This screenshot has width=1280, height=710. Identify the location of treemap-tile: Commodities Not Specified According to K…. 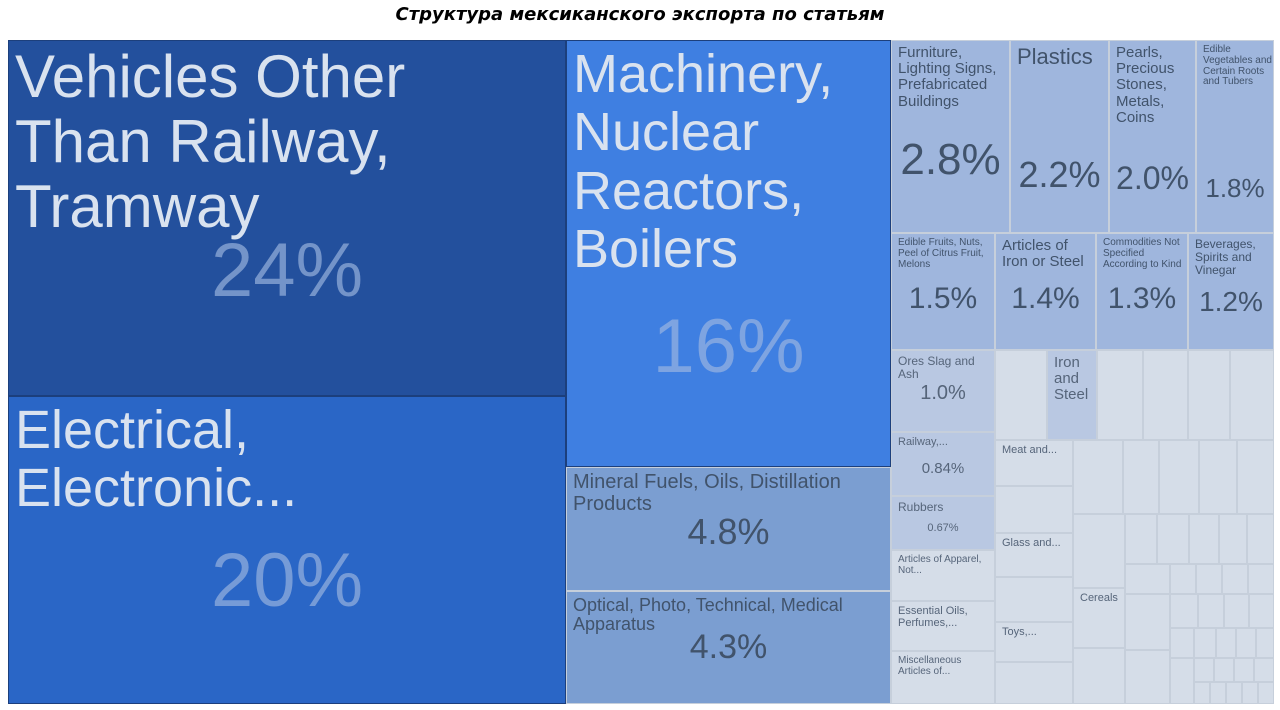
(1142, 291).